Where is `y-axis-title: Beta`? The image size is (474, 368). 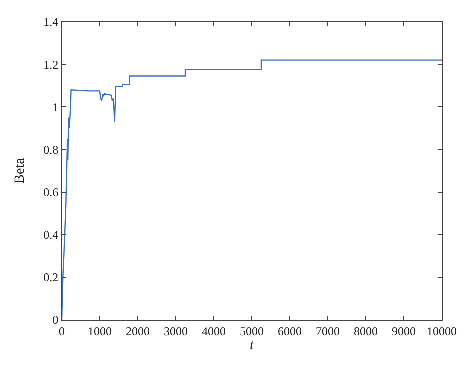 y-axis-title: Beta is located at coordinates (20, 170).